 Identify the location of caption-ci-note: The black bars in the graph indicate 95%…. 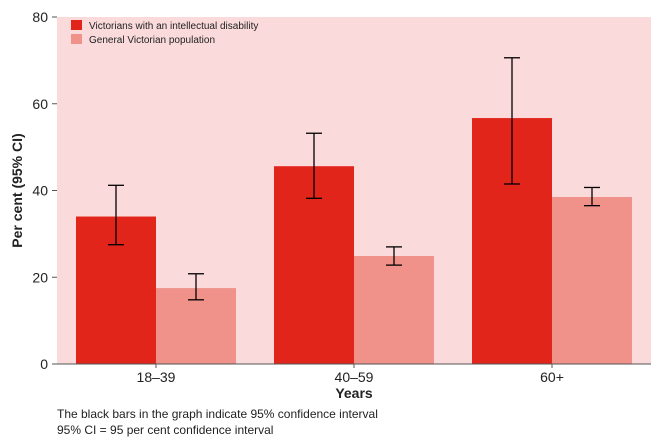
(217, 414).